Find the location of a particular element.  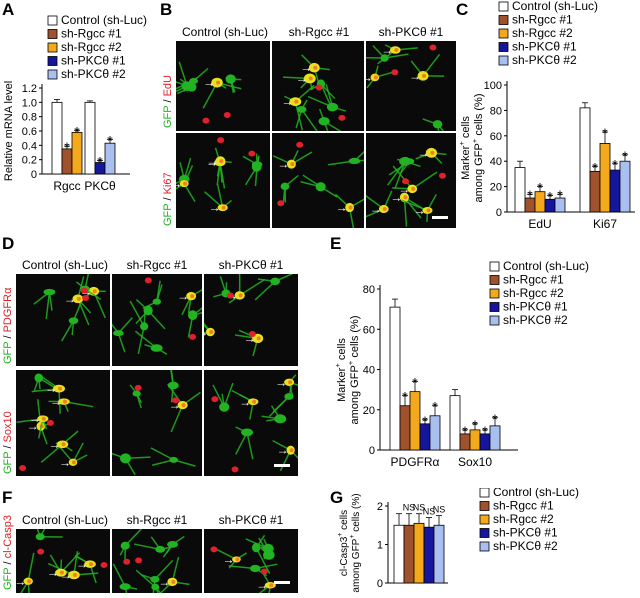

y-tick-label-a-2: 0.4 is located at coordinates (29, 146).